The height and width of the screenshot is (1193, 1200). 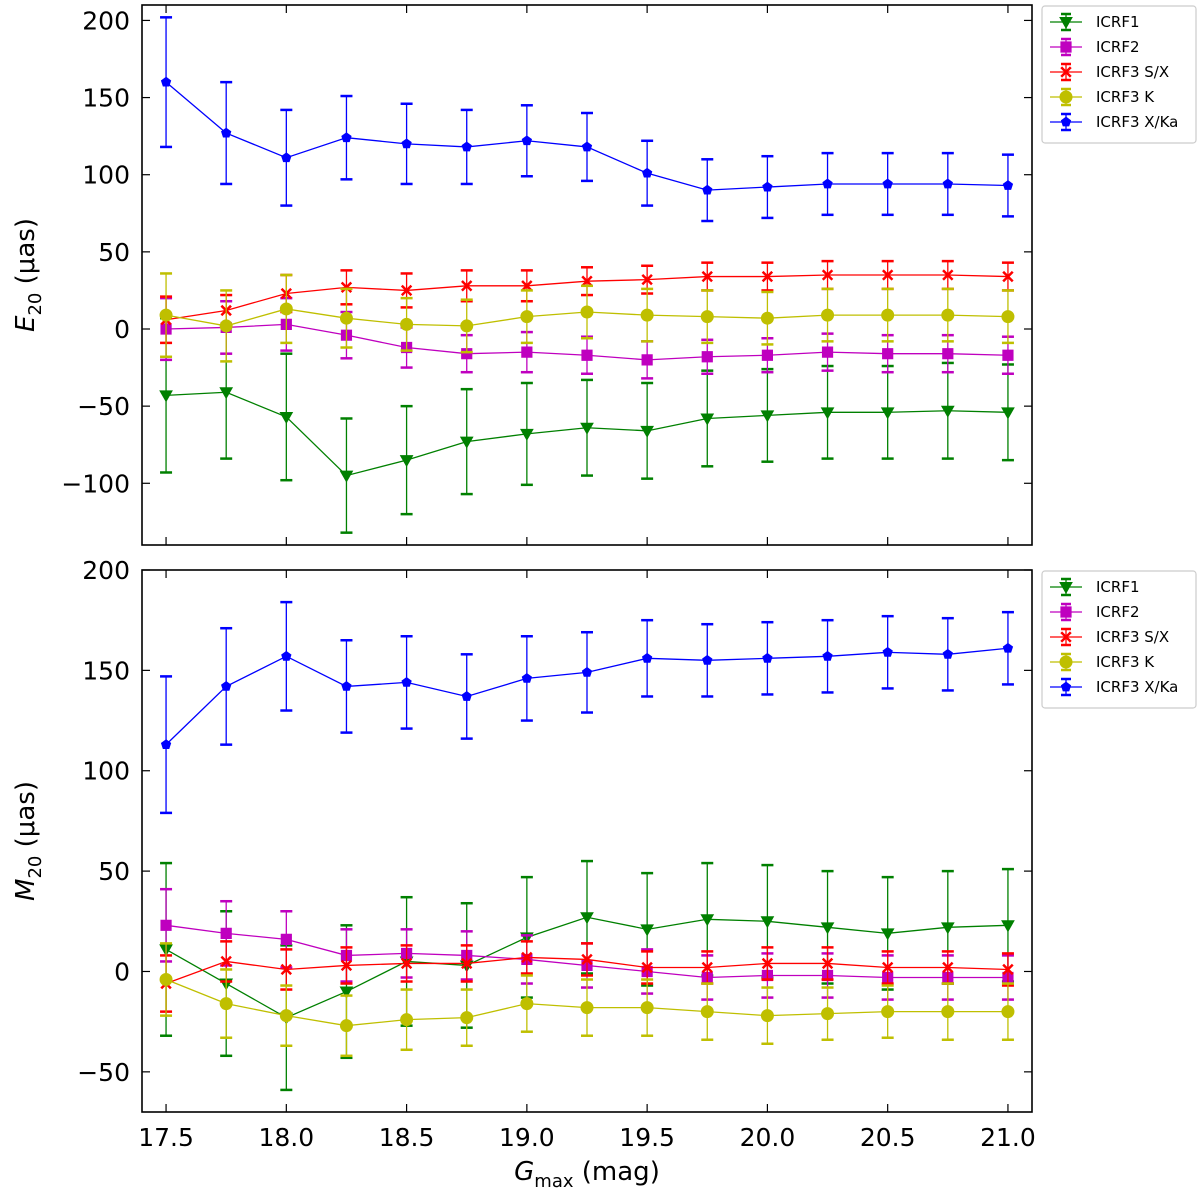 I want to click on legend-item-icrf1: ICRF1, so click(x=1095, y=587).